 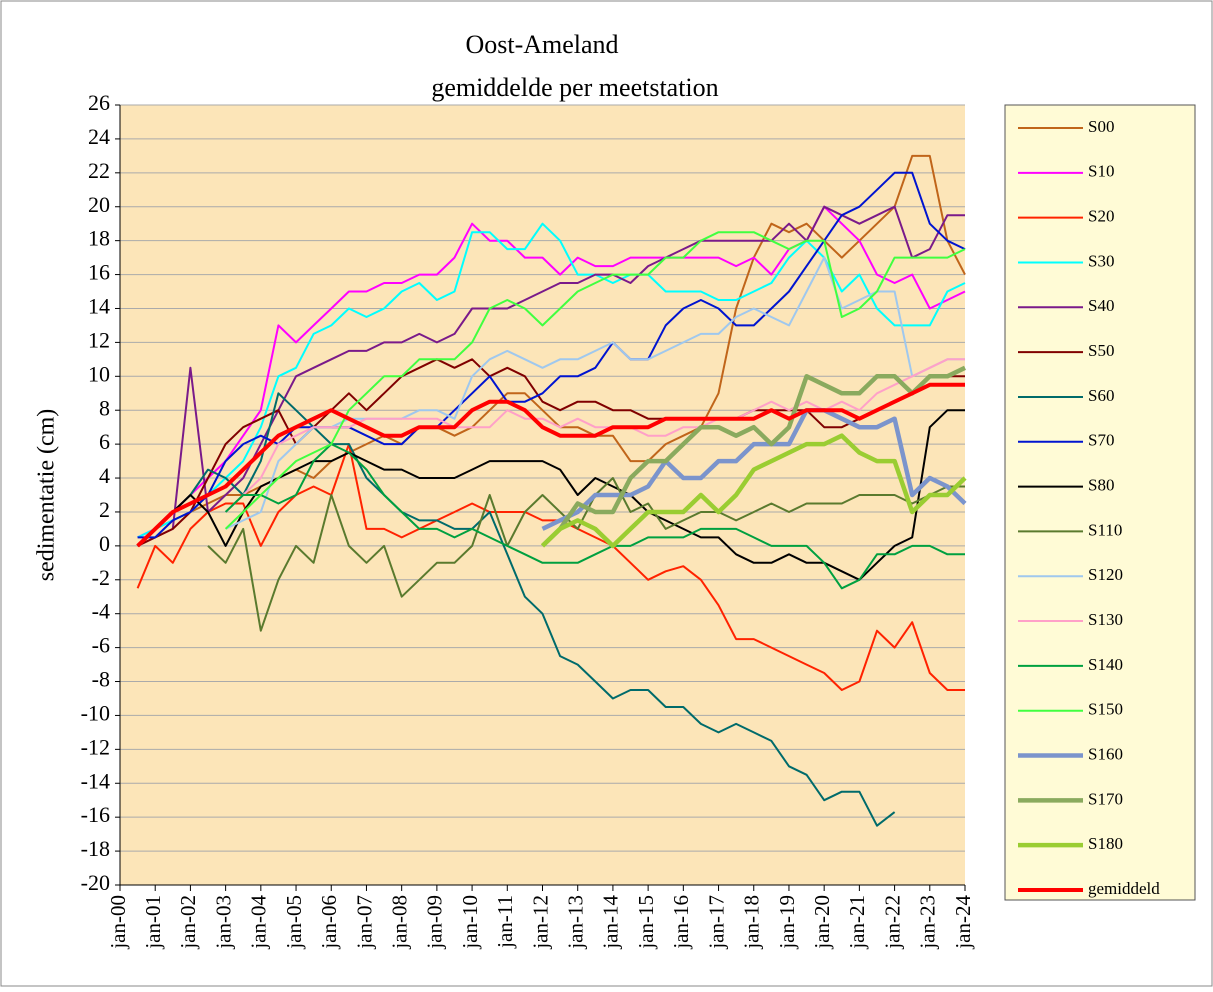 What do you see at coordinates (95, 746) in the screenshot?
I see `y-tick-label: -12` at bounding box center [95, 746].